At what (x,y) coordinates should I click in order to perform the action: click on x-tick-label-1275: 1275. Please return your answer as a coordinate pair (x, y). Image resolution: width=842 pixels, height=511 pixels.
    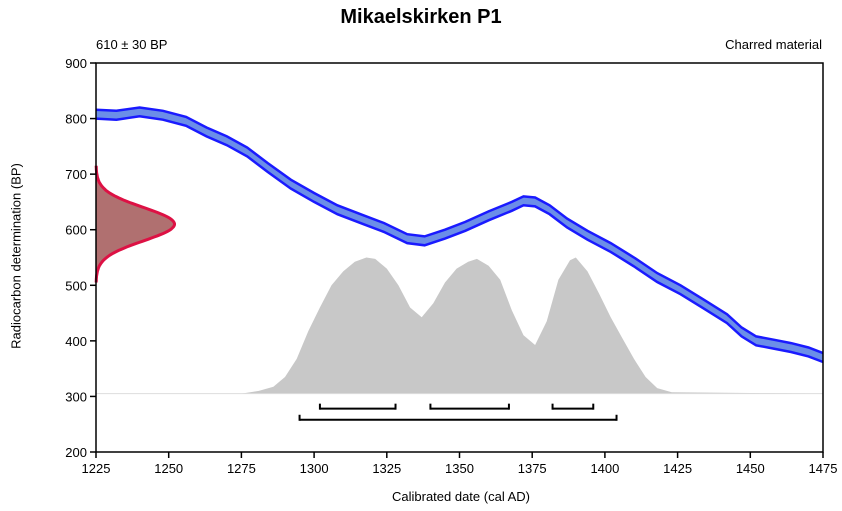
    Looking at the image, I should click on (241, 468).